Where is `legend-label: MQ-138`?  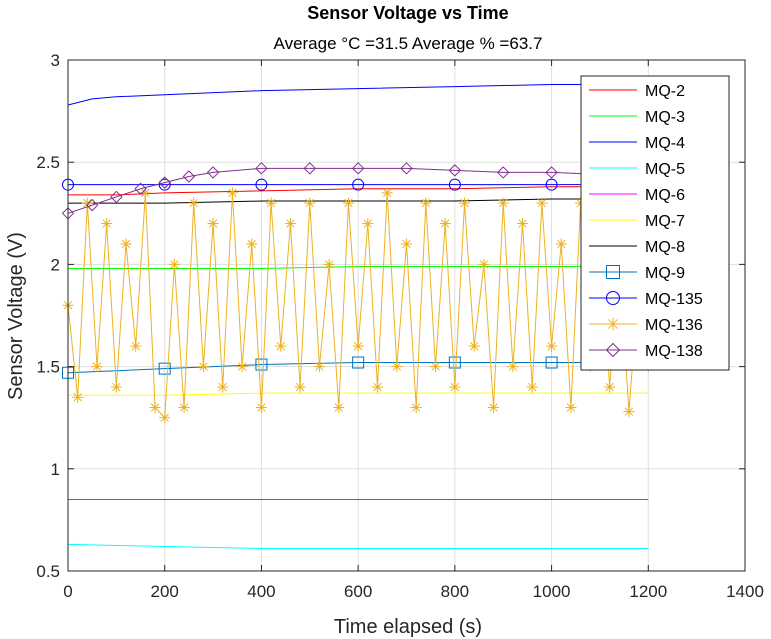 legend-label: MQ-138 is located at coordinates (674, 351).